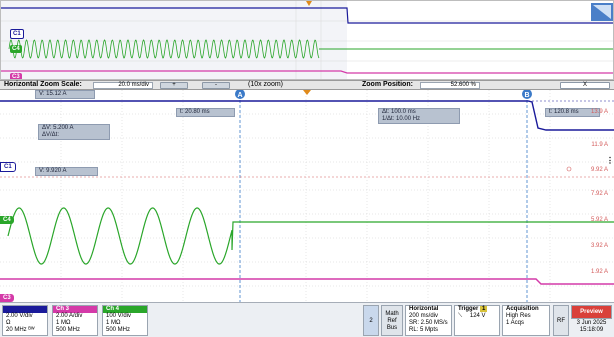  I want to click on y-label-2: 11.9 A, so click(599, 145).